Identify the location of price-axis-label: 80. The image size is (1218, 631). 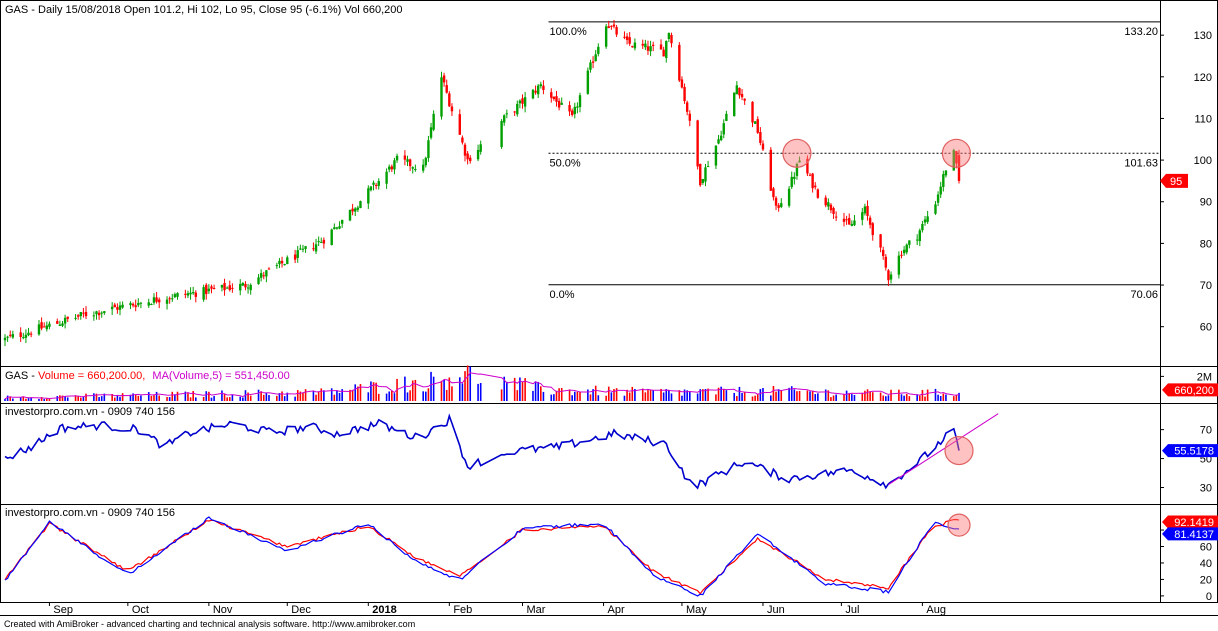
(1206, 244).